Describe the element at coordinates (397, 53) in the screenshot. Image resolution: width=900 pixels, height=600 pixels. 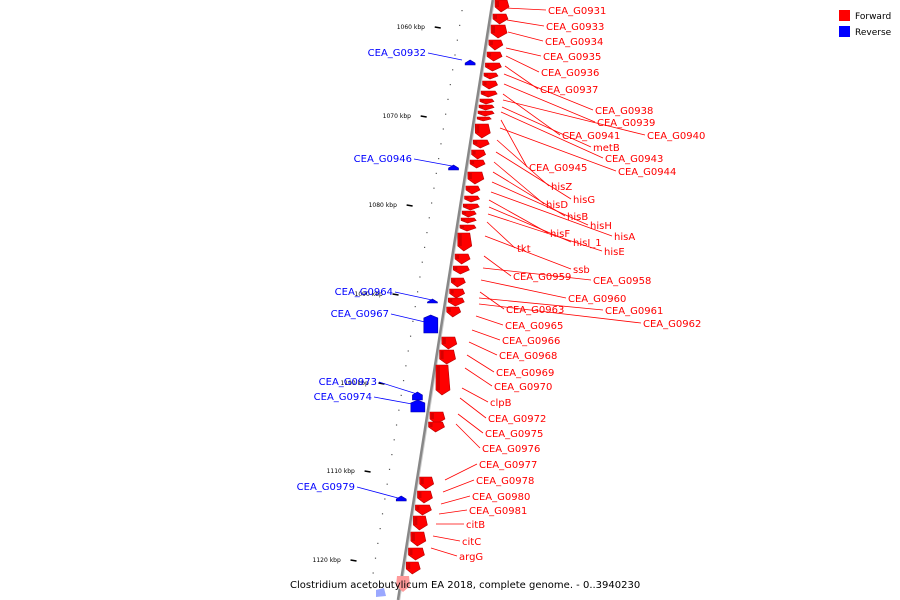
I see `reverse-gene-label: CEA_G0932` at that location.